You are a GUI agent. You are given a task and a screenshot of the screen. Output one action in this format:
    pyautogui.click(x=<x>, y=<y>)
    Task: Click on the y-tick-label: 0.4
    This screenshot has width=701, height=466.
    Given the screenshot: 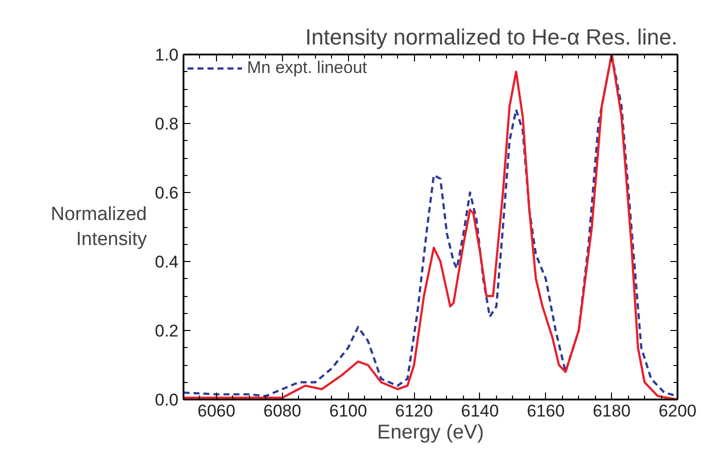 What is the action you would take?
    pyautogui.click(x=166, y=262)
    